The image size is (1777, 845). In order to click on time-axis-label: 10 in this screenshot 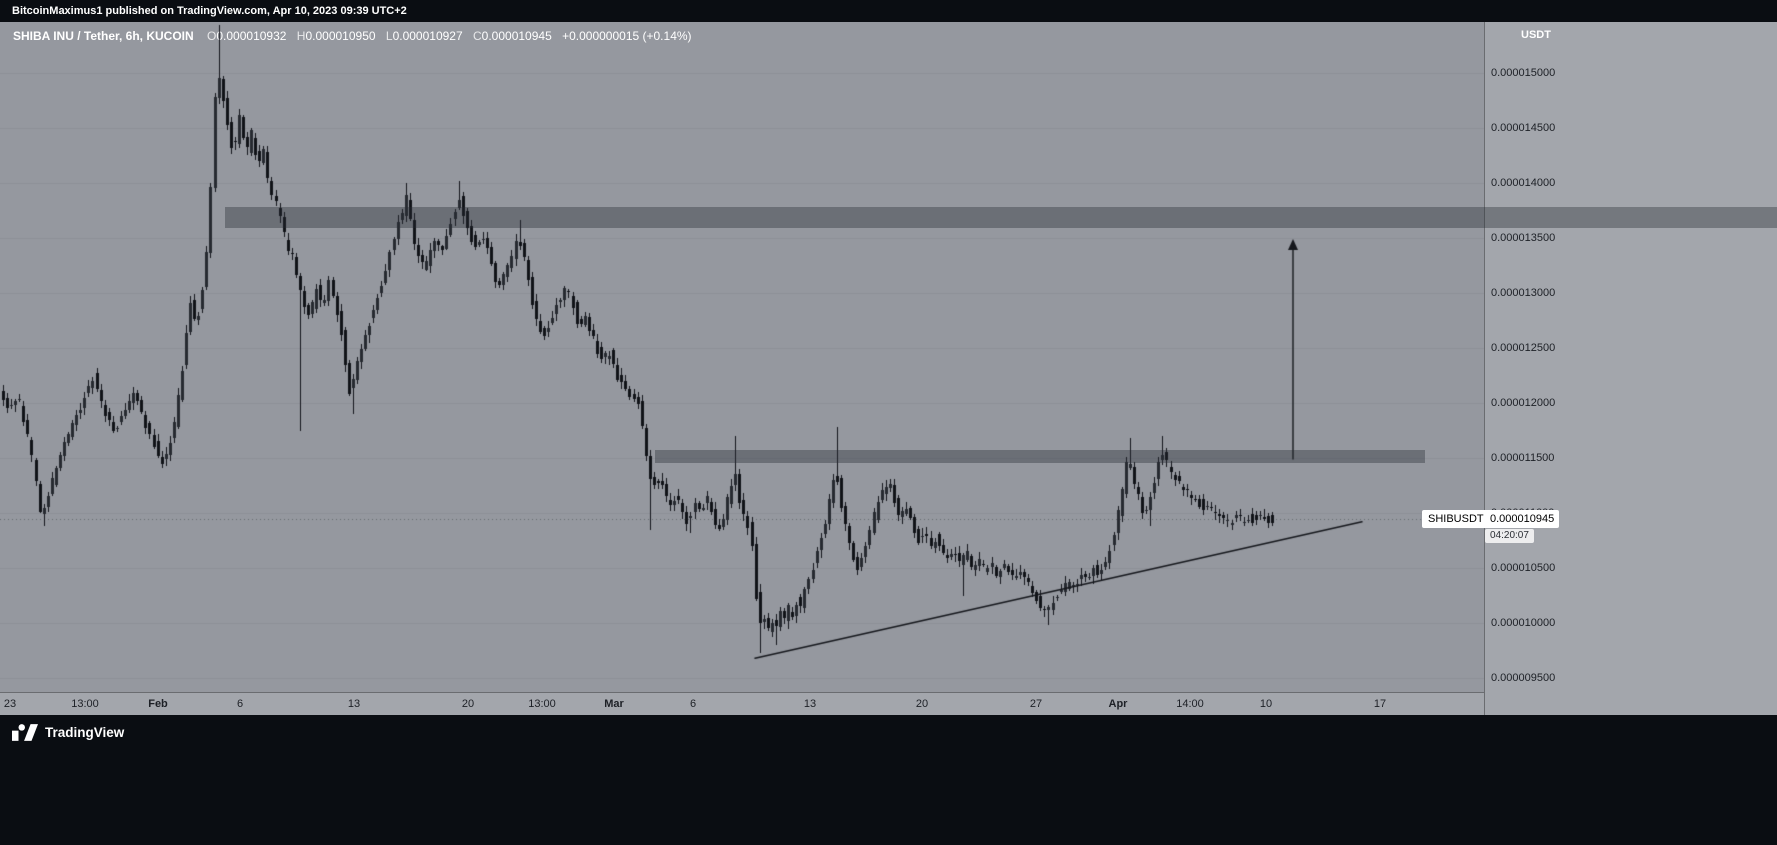, I will do `click(1266, 704)`.